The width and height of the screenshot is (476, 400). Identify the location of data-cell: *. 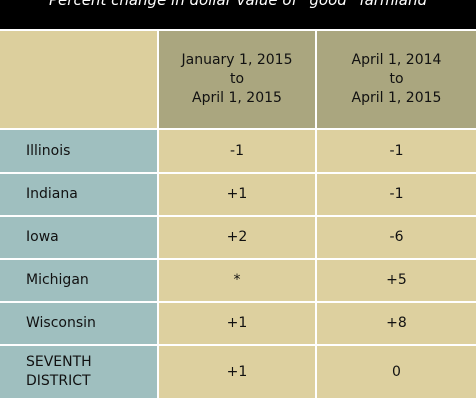
(237, 280).